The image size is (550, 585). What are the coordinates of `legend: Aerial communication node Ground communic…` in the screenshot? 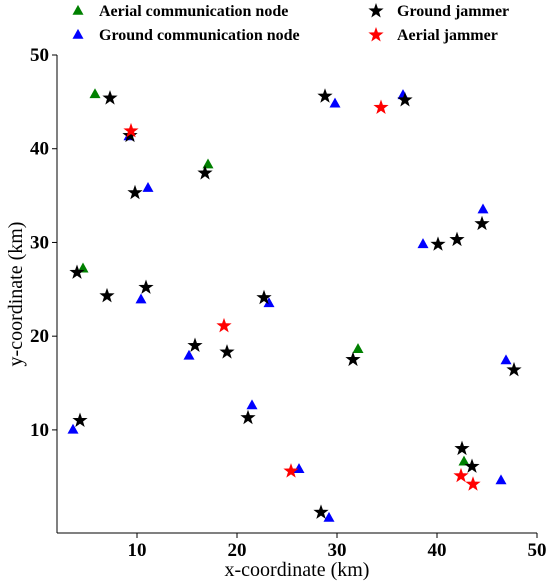 It's located at (290, 23).